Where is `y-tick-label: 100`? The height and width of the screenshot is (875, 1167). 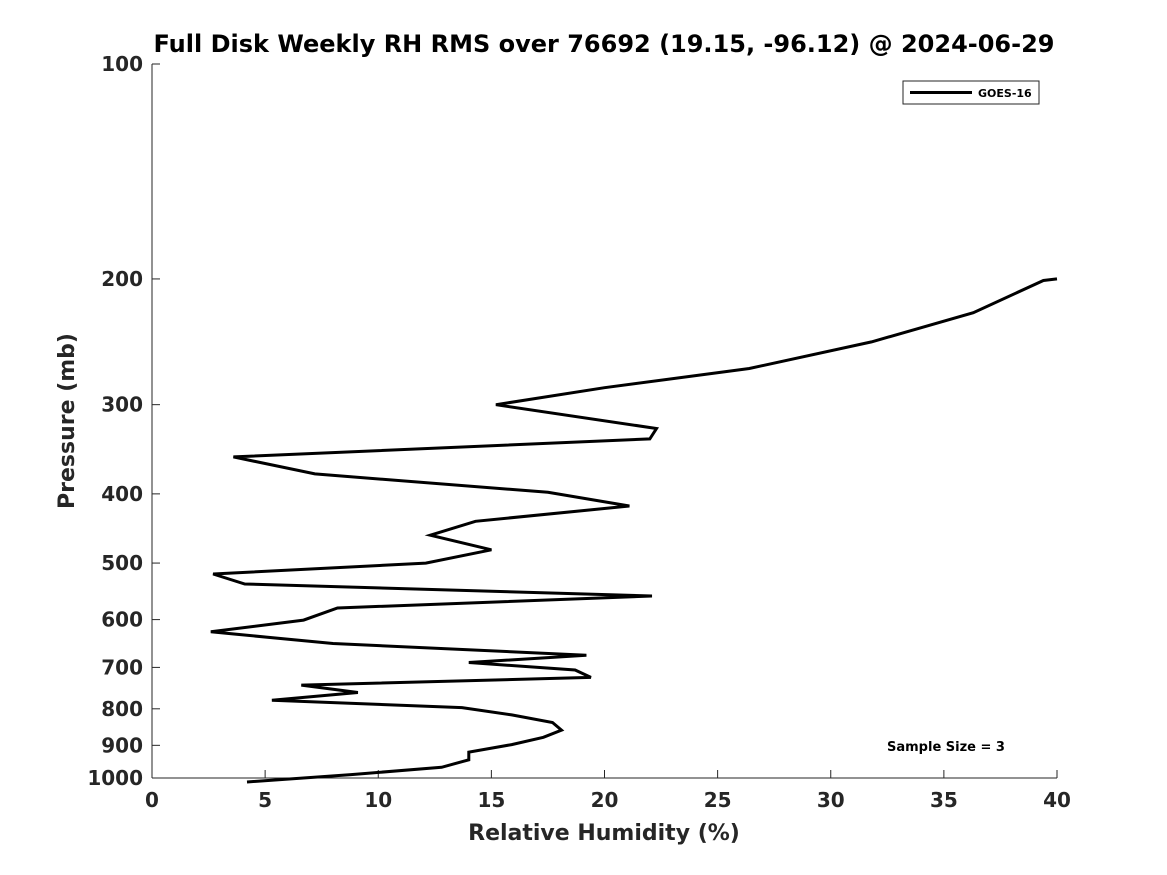
y-tick-label: 100 is located at coordinates (122, 64).